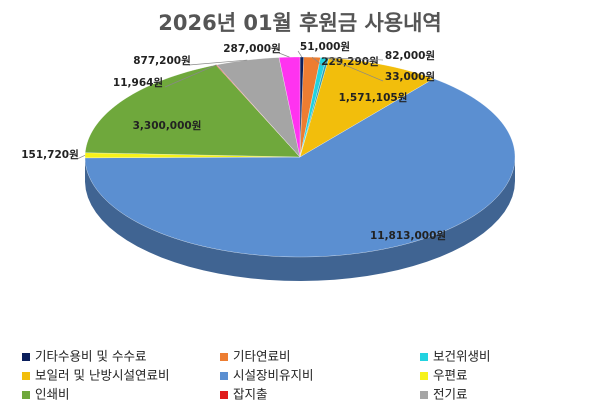 This screenshot has width=600, height=400. What do you see at coordinates (251, 48) in the screenshot?
I see `value-label: 287,000원` at bounding box center [251, 48].